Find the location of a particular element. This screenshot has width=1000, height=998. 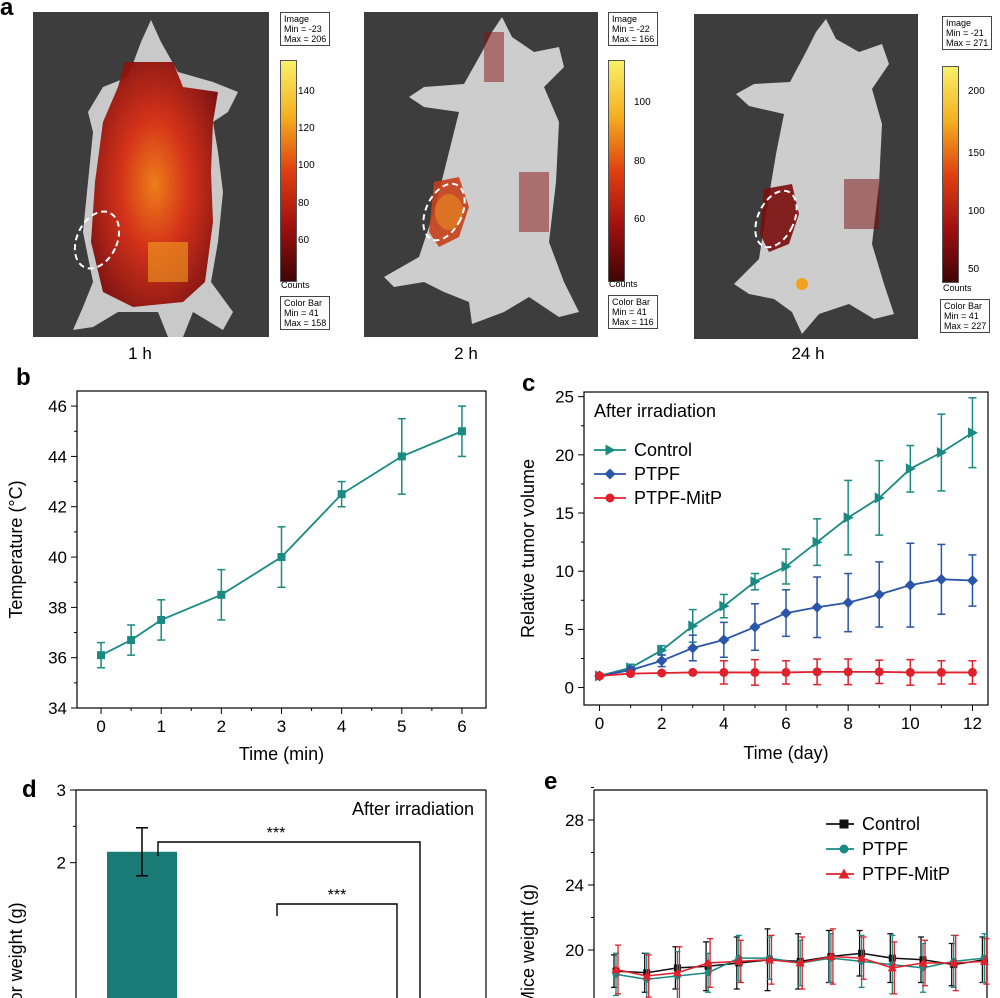

significance-label: *** is located at coordinates (276, 833).